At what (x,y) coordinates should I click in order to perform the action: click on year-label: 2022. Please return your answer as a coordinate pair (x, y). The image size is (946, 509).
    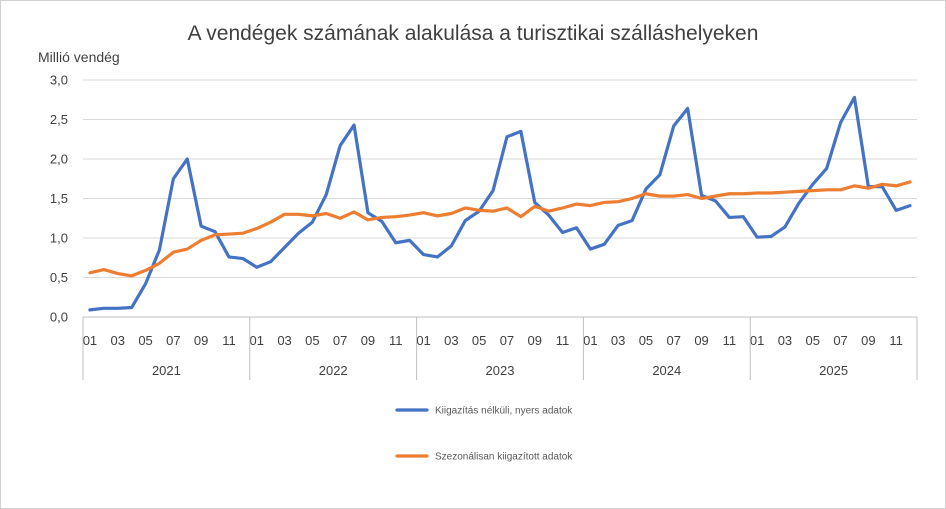
    Looking at the image, I should click on (333, 370).